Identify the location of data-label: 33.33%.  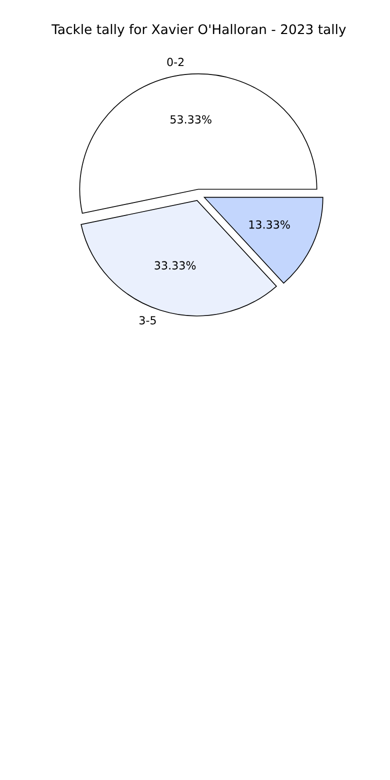
(175, 265).